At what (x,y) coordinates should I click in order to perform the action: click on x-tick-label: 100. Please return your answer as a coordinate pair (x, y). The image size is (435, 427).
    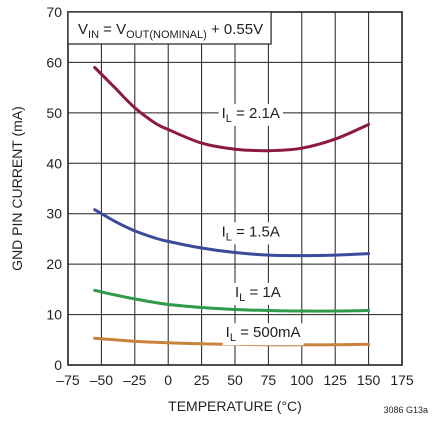
    Looking at the image, I should click on (302, 380).